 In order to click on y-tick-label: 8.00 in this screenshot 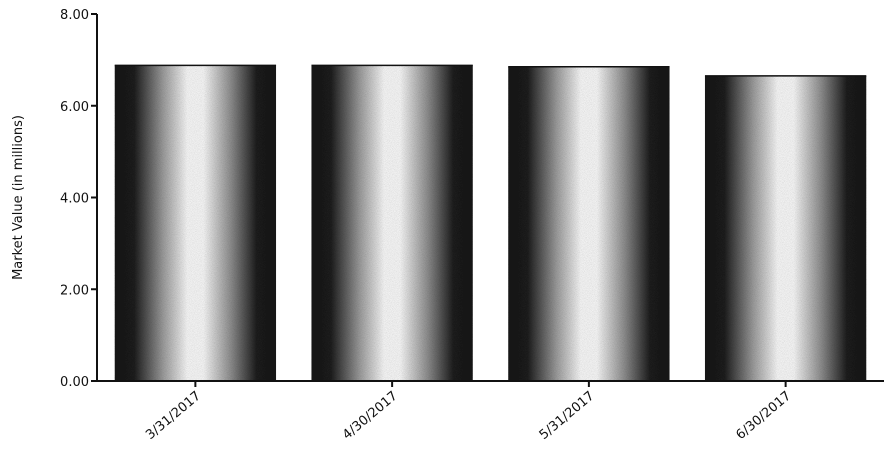, I will do `click(74, 15)`.